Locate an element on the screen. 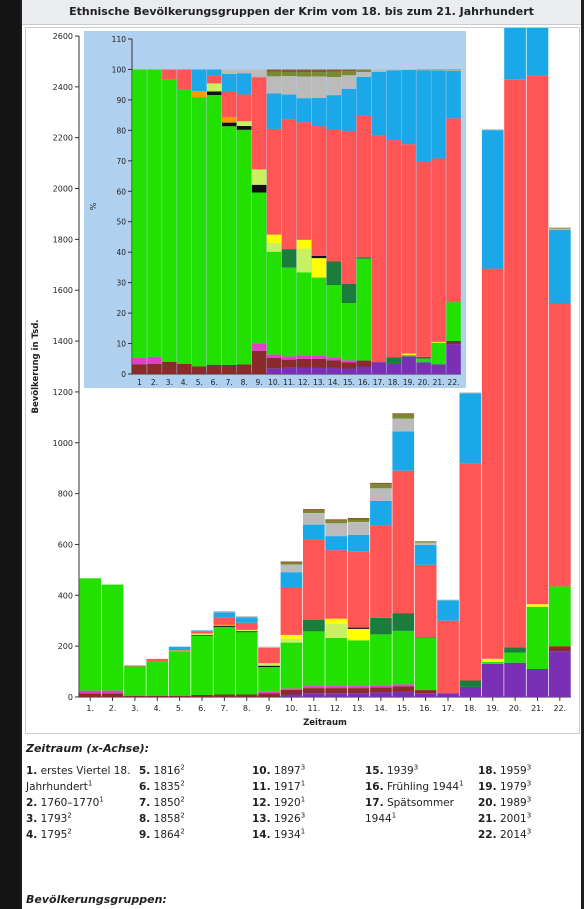  y-tick-label: 800 is located at coordinates (65, 494).